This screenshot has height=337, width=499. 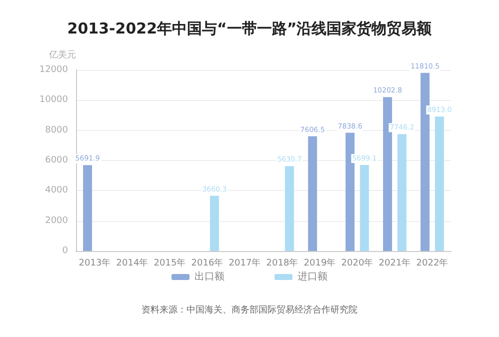 I want to click on legend-label: 进口额, so click(x=313, y=276).